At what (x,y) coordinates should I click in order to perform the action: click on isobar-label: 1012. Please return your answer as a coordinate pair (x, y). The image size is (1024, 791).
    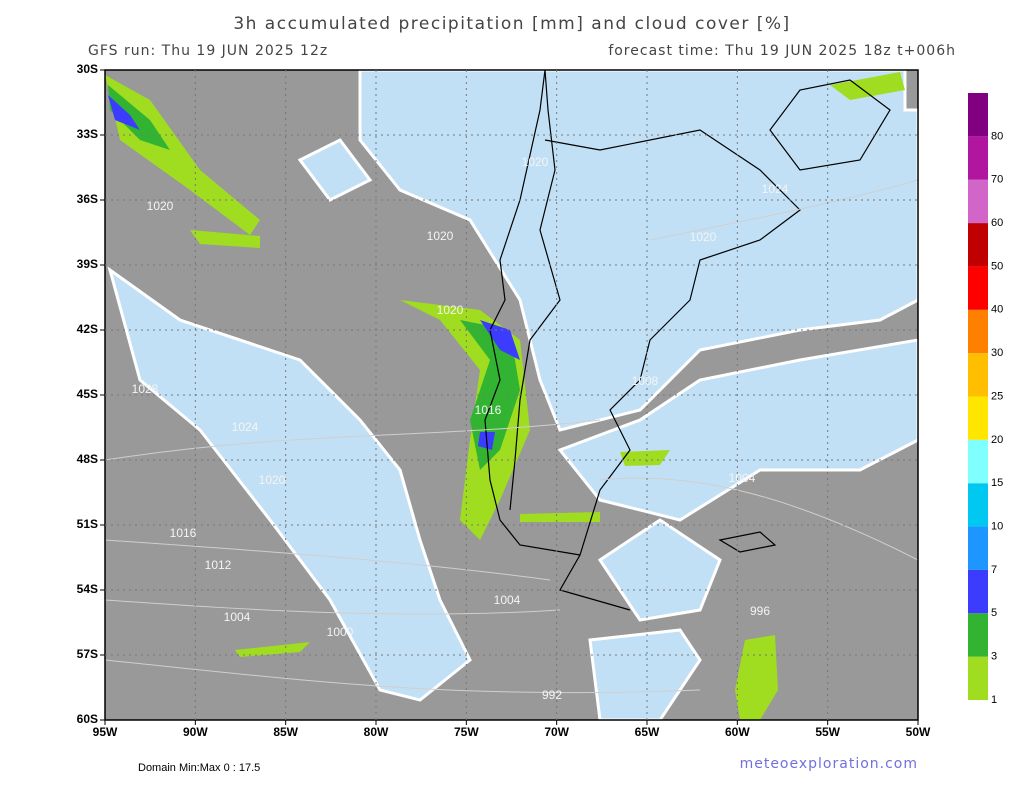
    Looking at the image, I should click on (218, 565).